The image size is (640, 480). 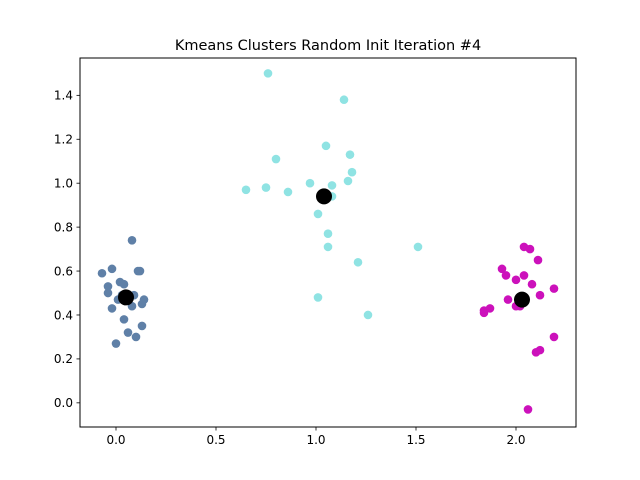 I want to click on x-tick-label: 1.0, so click(x=315, y=440).